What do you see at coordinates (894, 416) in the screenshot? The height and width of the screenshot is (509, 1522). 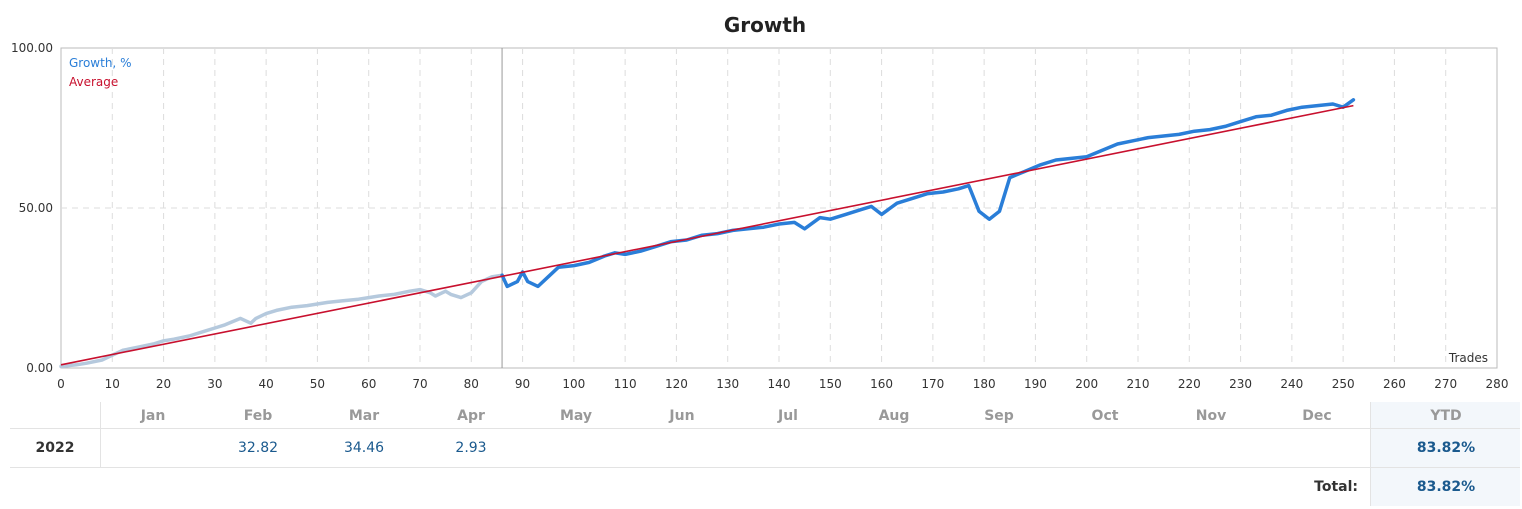 I see `month-header: Aug` at bounding box center [894, 416].